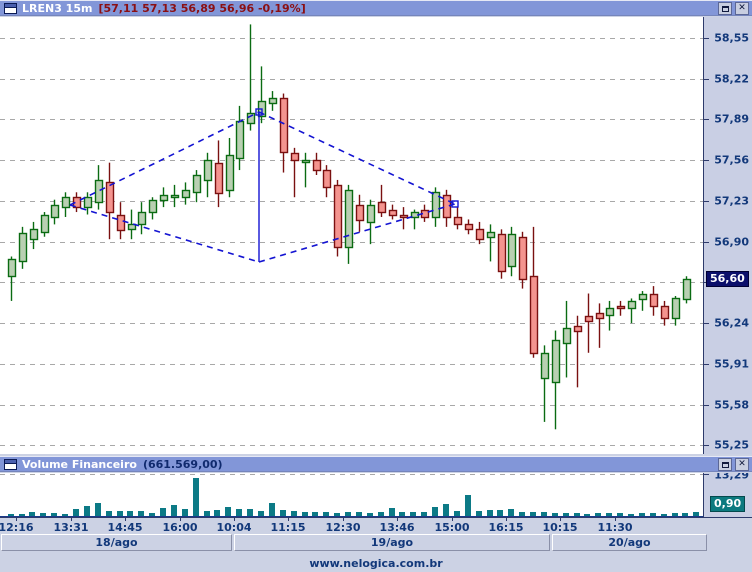 This screenshot has width=752, height=572. What do you see at coordinates (733, 464) in the screenshot?
I see `volume-panel-window-buttons: ✕` at bounding box center [733, 464].